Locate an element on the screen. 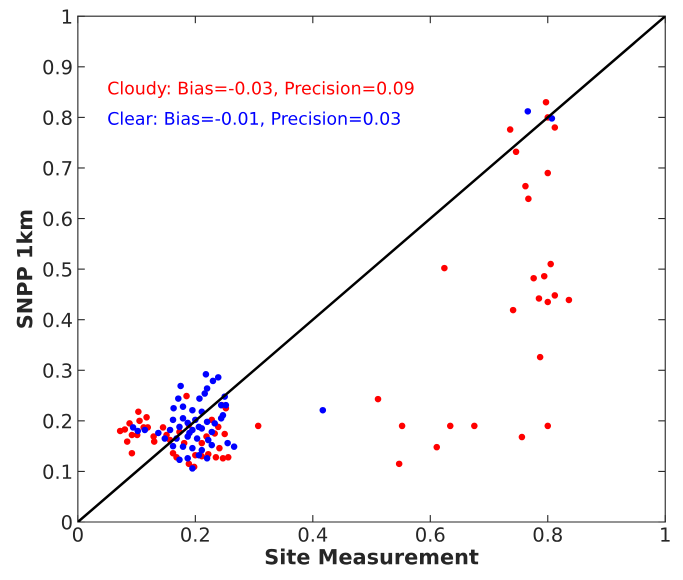 The width and height of the screenshot is (683, 580). y-tick-label: 0 is located at coordinates (67, 522).